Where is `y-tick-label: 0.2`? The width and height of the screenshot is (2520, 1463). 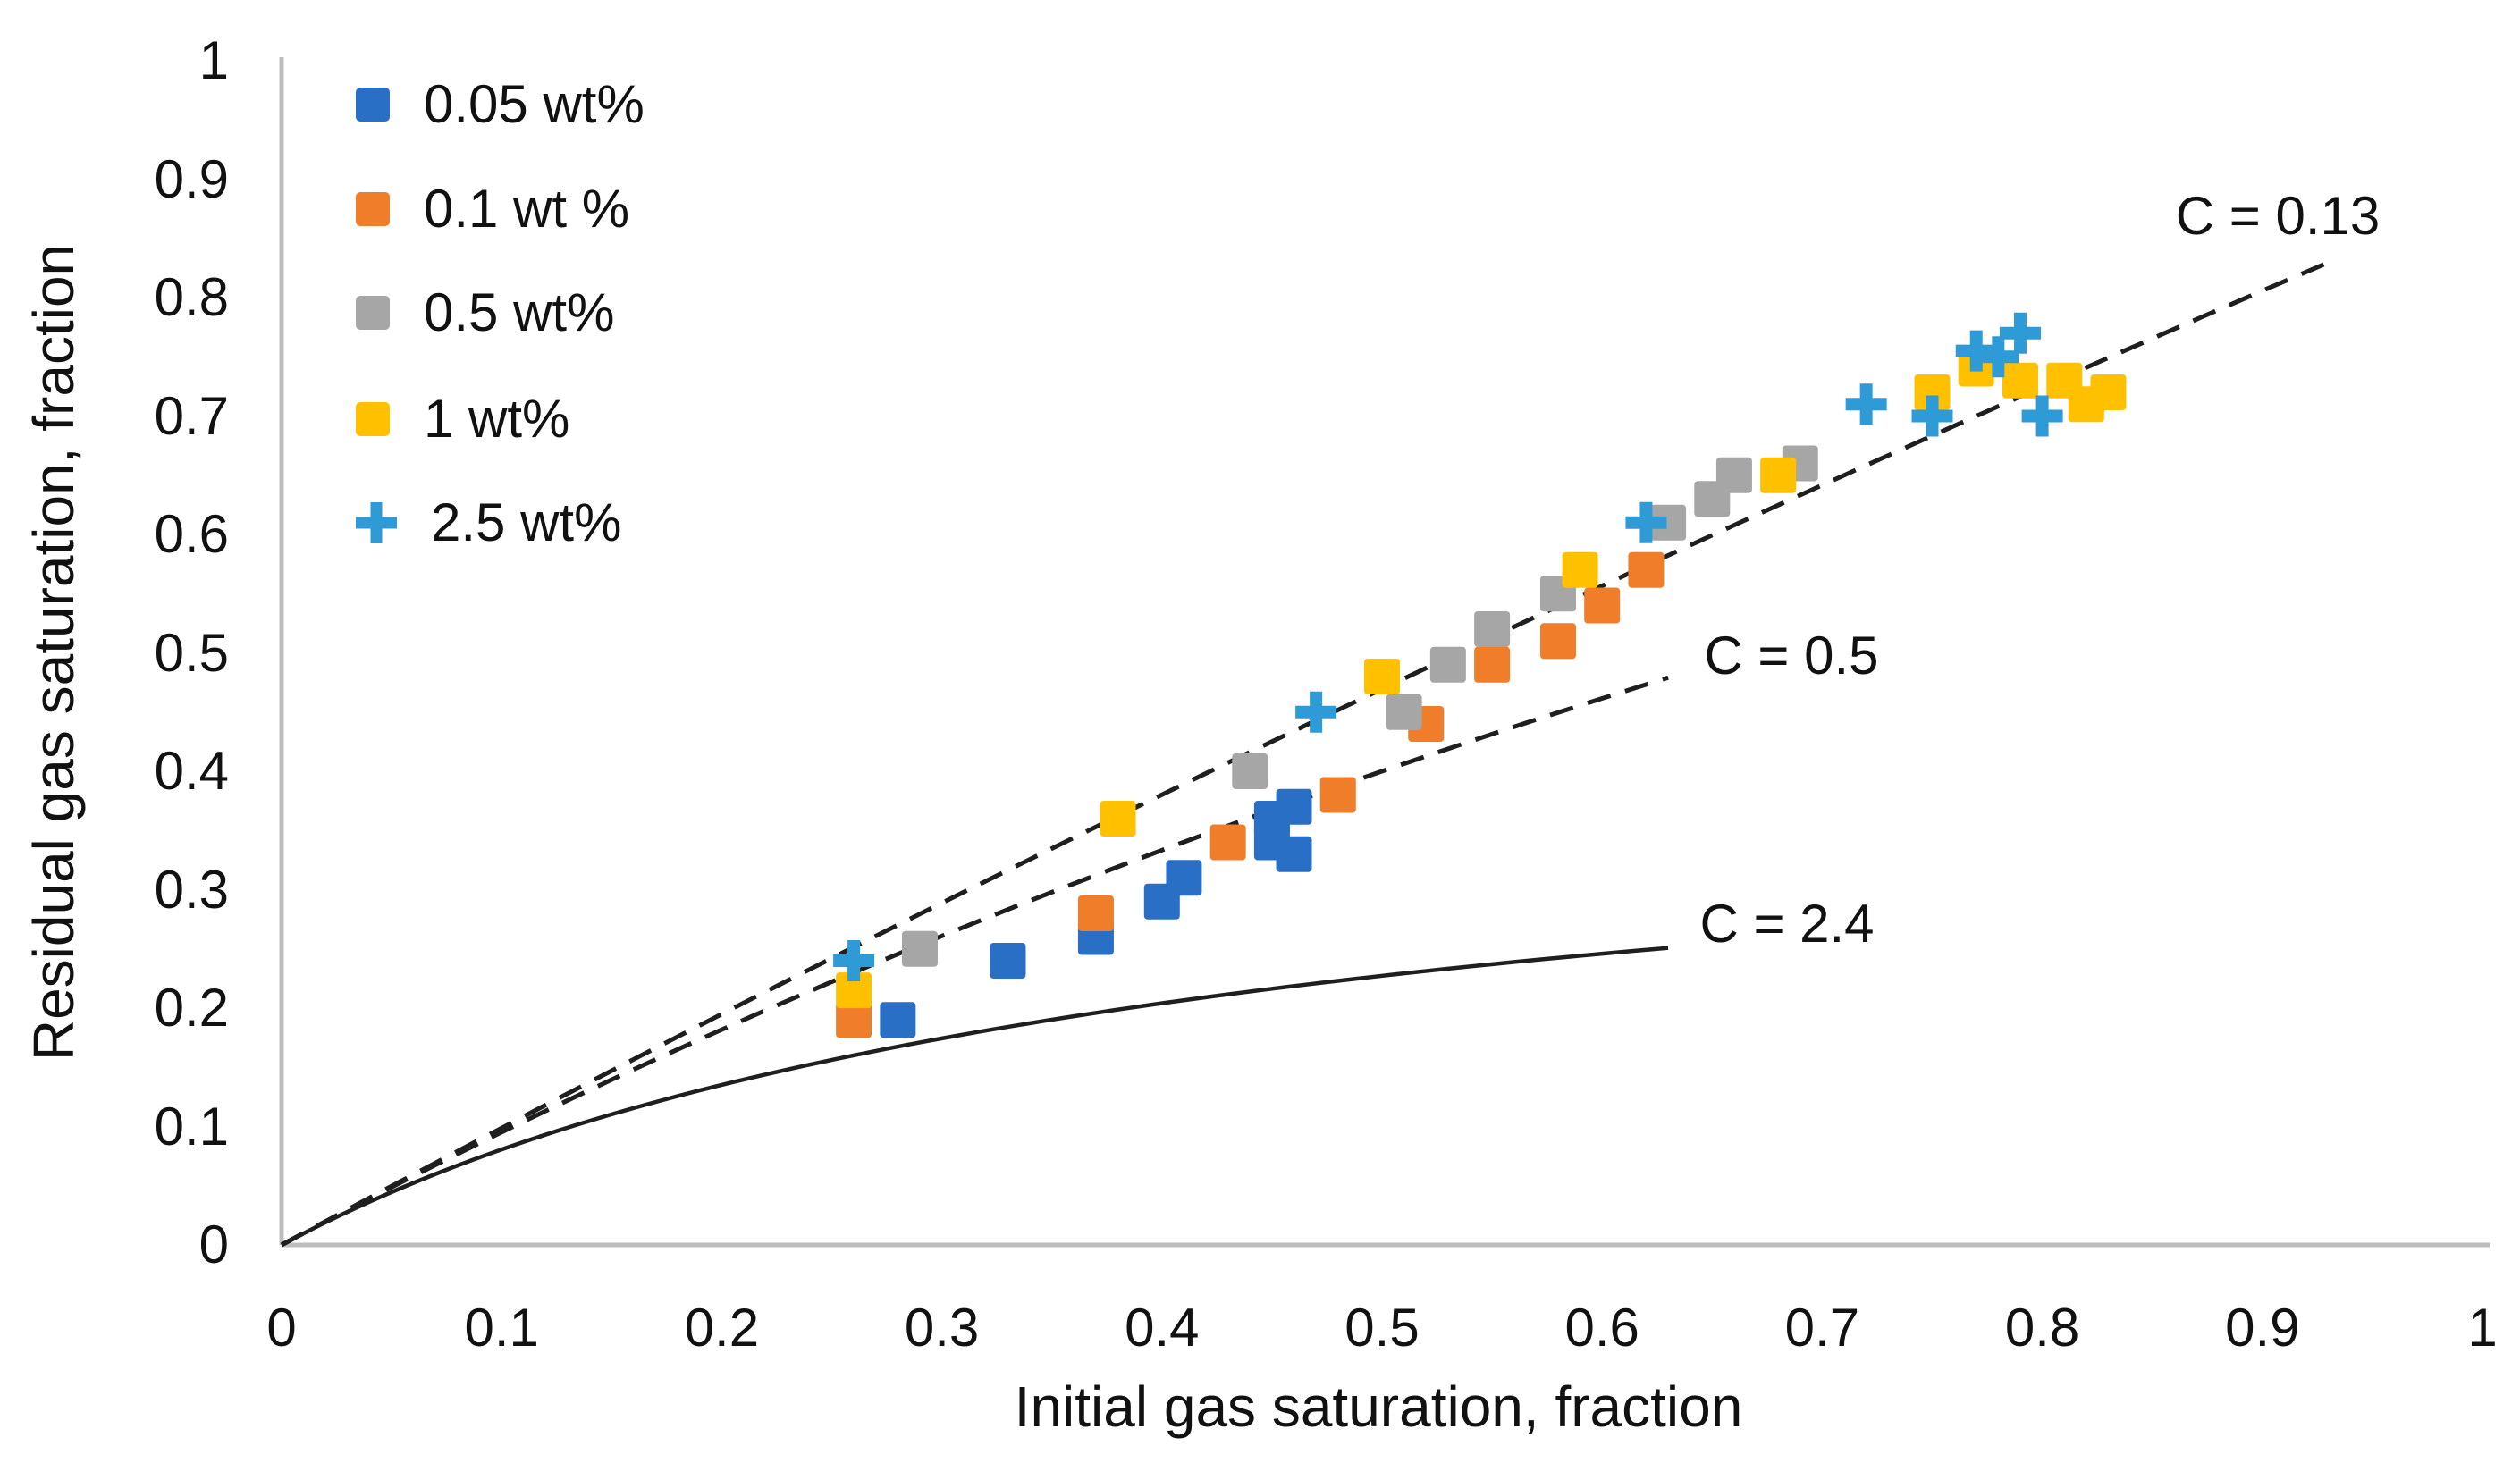 y-tick-label: 0.2 is located at coordinates (192, 1008).